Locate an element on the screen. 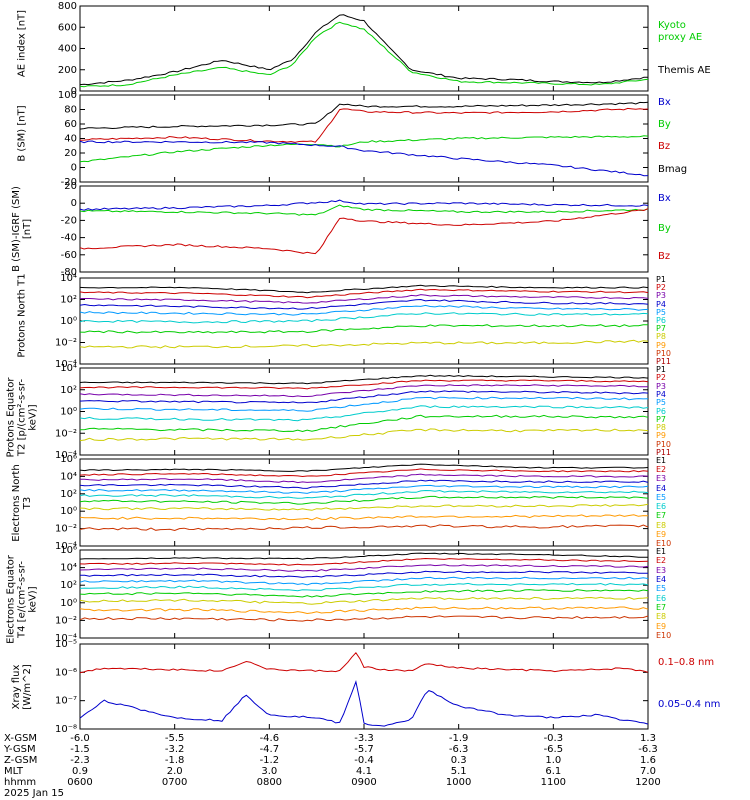 This screenshot has width=750, height=800. footer-mlt-1: 2.0 is located at coordinates (174, 771).